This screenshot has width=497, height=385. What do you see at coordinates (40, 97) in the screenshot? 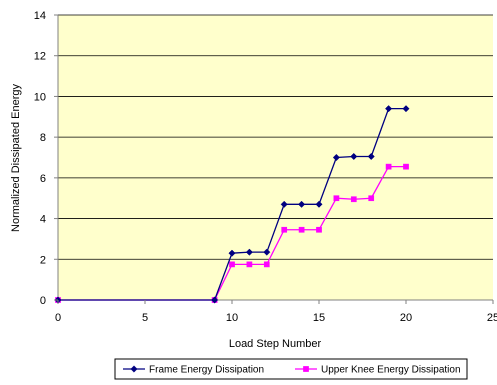
I see `y-tick-label: 10` at bounding box center [40, 97].